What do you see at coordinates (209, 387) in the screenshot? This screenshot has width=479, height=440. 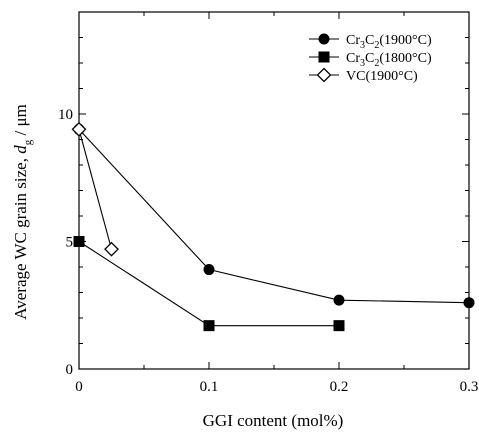 I see `x-tick-label: 0.1` at bounding box center [209, 387].